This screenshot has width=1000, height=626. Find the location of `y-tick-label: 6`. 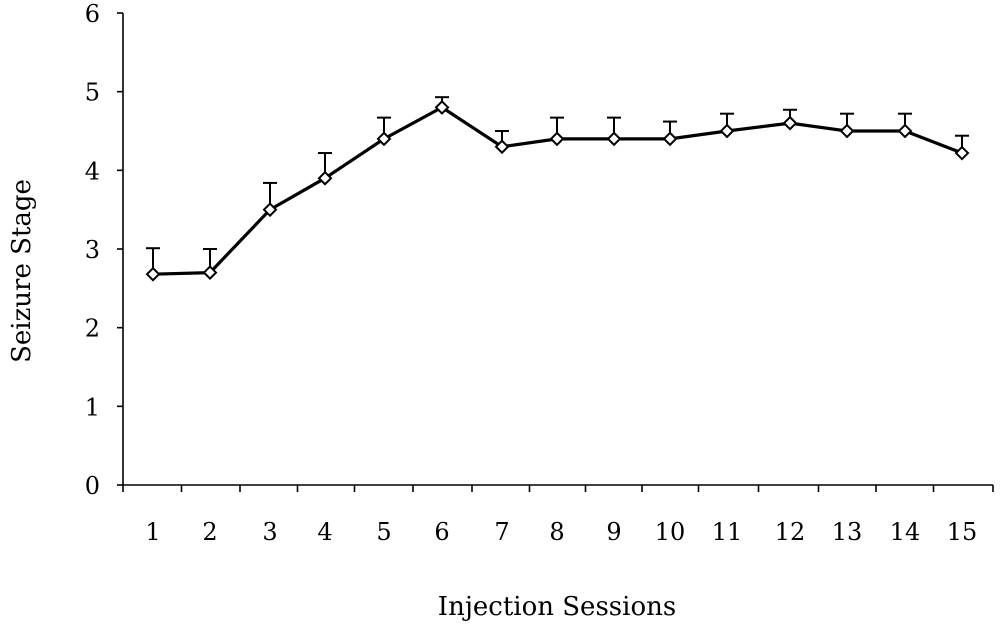

y-tick-label: 6 is located at coordinates (92, 14).